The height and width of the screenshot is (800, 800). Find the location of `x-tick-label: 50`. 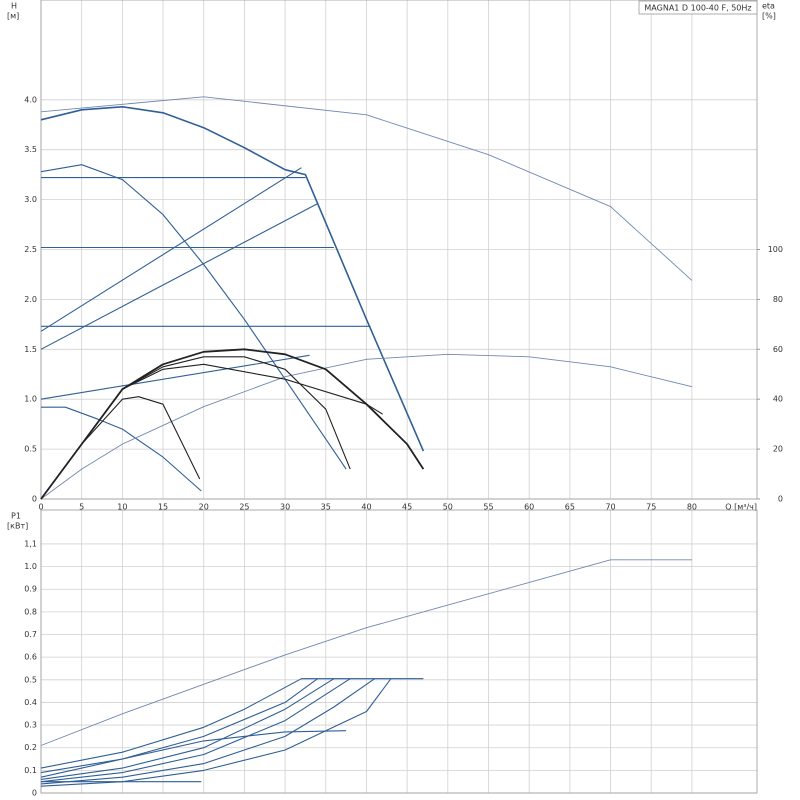

x-tick-label: 50 is located at coordinates (448, 507).